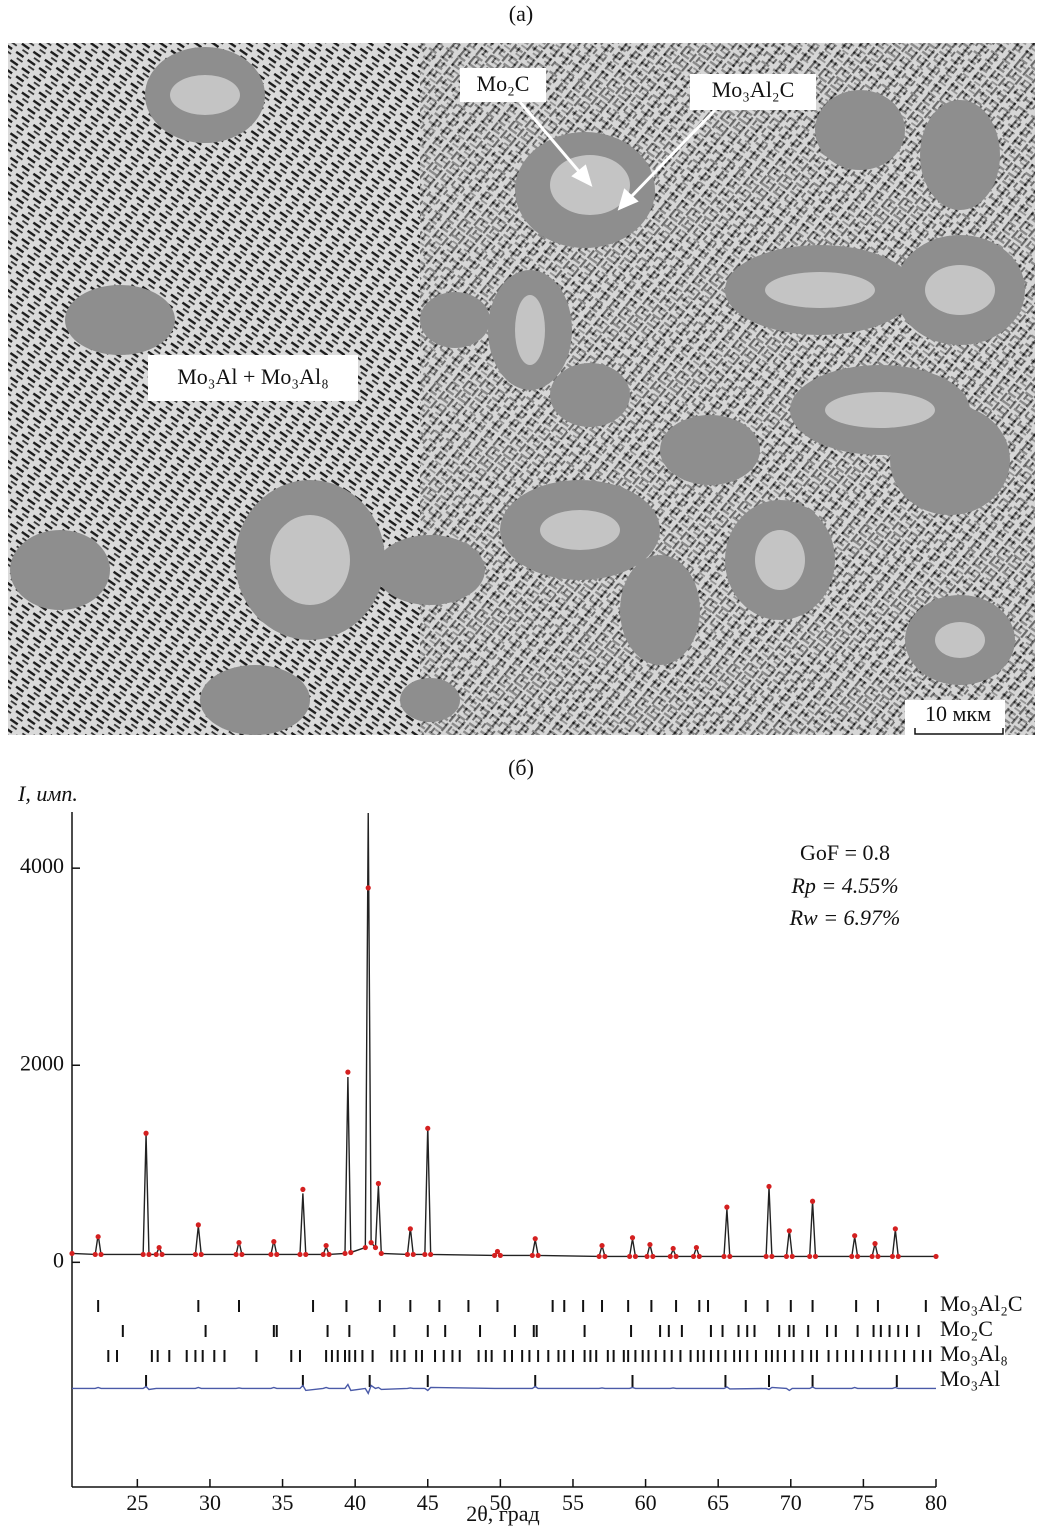 Image resolution: width=1043 pixels, height=1537 pixels. Describe the element at coordinates (845, 917) in the screenshot. I see `annotation: Rw = 6.97%` at that location.